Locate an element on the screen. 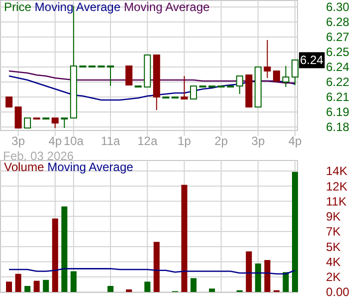 This screenshot has width=350, height=300. y-tick-label: 6.28 is located at coordinates (338, 22).